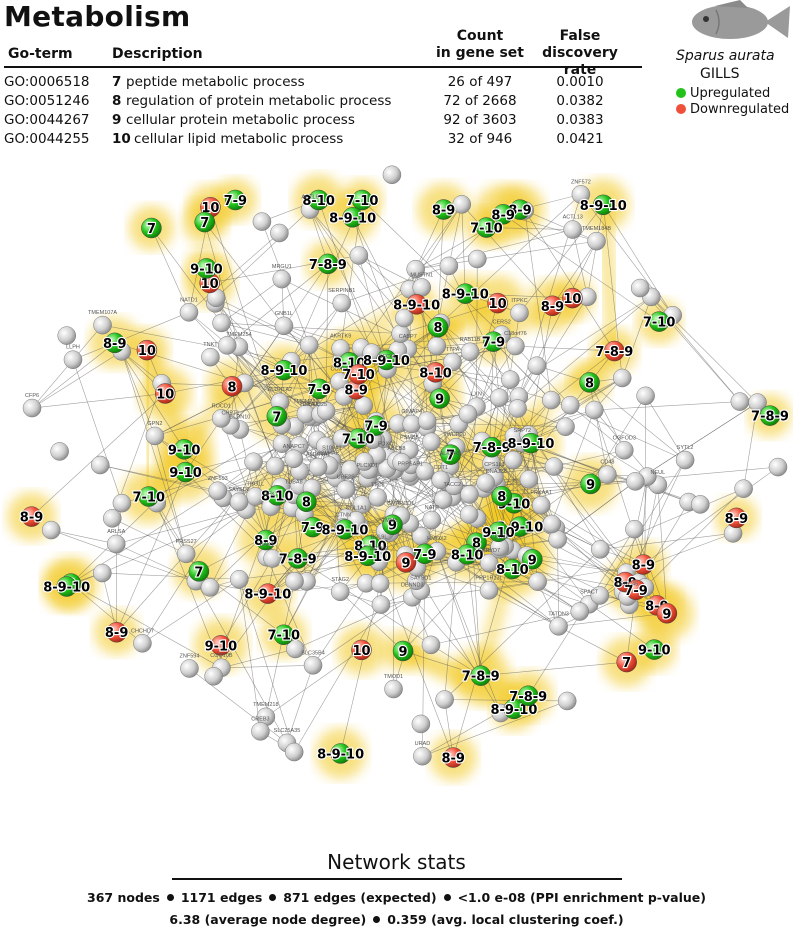  I want to click on go-description: regulation of protein metabolic process, so click(259, 101).